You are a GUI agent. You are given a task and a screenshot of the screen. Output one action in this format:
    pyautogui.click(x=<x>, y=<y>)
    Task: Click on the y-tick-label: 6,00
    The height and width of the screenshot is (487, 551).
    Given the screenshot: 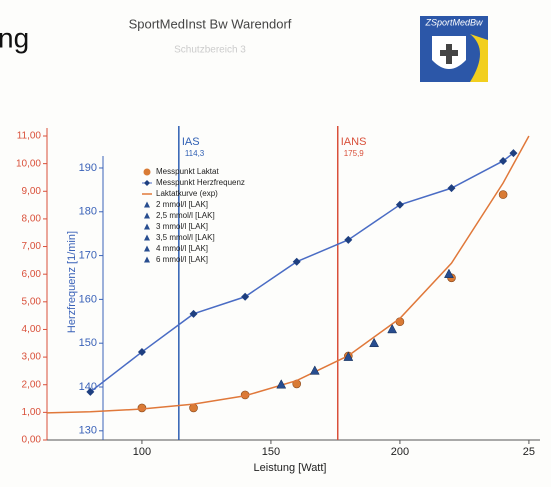 What is the action you would take?
    pyautogui.click(x=32, y=274)
    